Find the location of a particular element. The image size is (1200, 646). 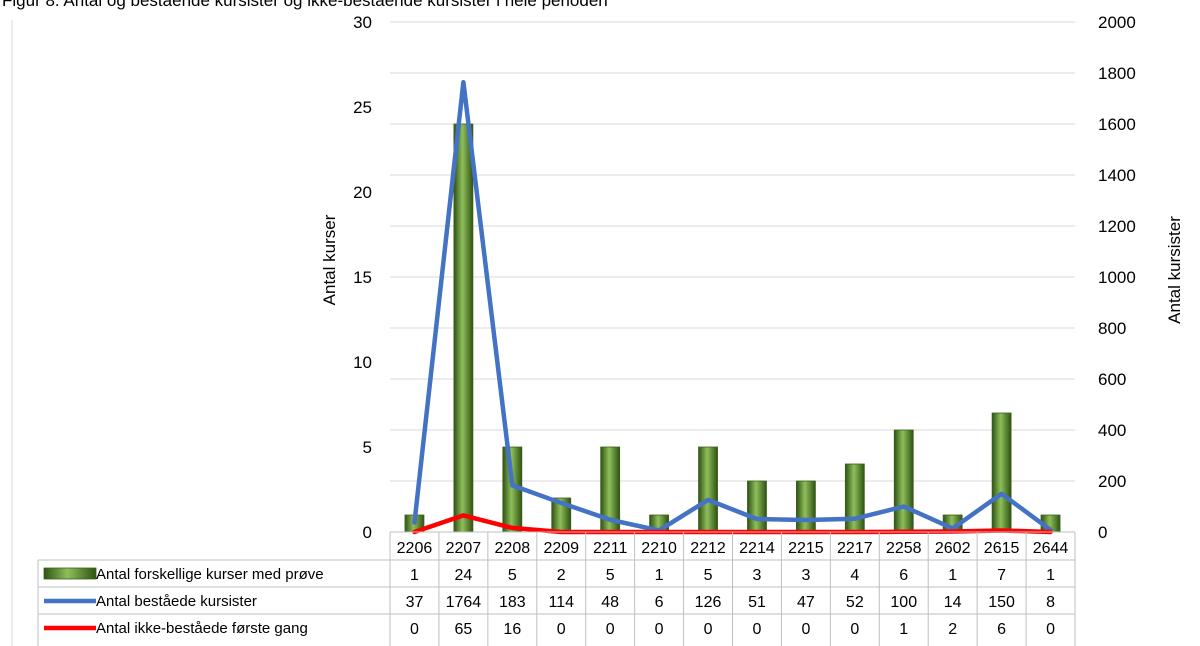

left-tick-label: 25 is located at coordinates (362, 107).